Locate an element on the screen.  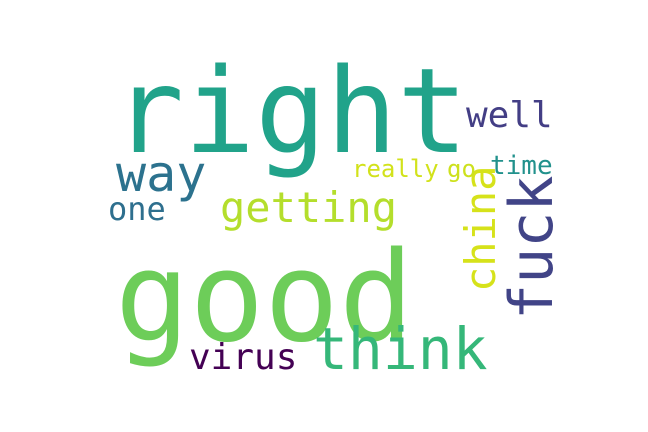
word-time: time is located at coordinates (521, 166).